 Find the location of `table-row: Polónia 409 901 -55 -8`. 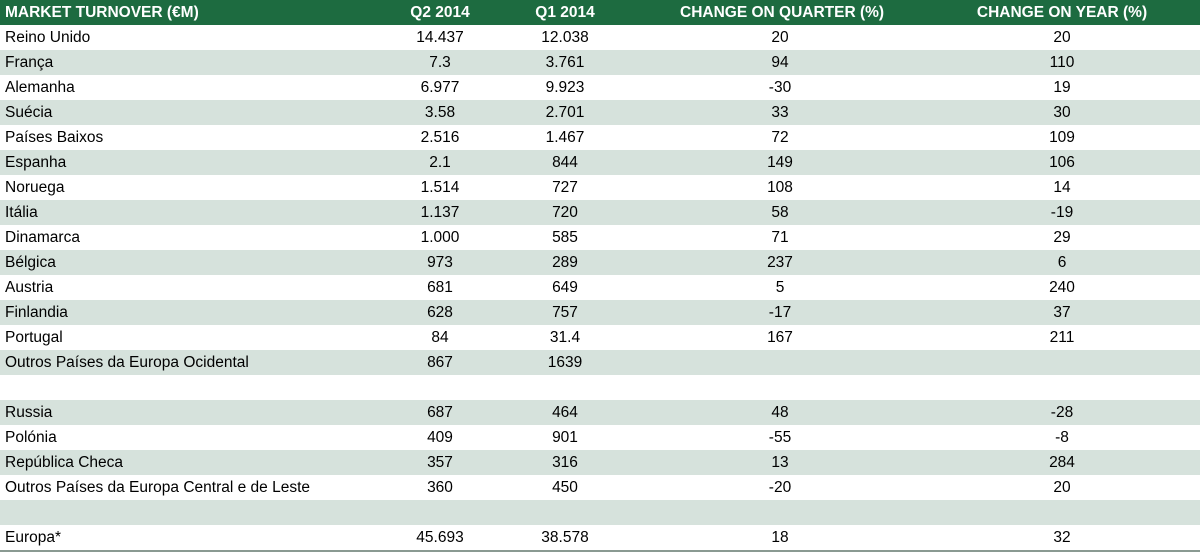

table-row: Polónia 409 901 -55 -8 is located at coordinates (600, 437).